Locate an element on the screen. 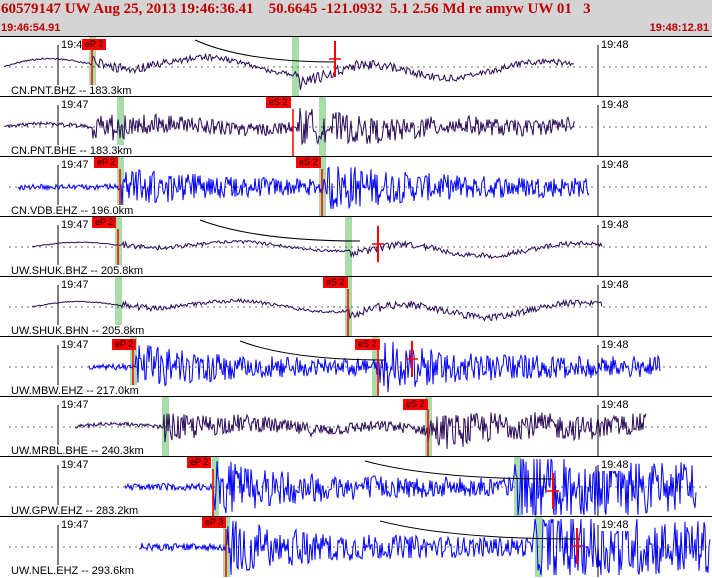 This screenshot has width=712, height=578. station-label: CN.PNT.BHE -- 183.3km is located at coordinates (72, 151).